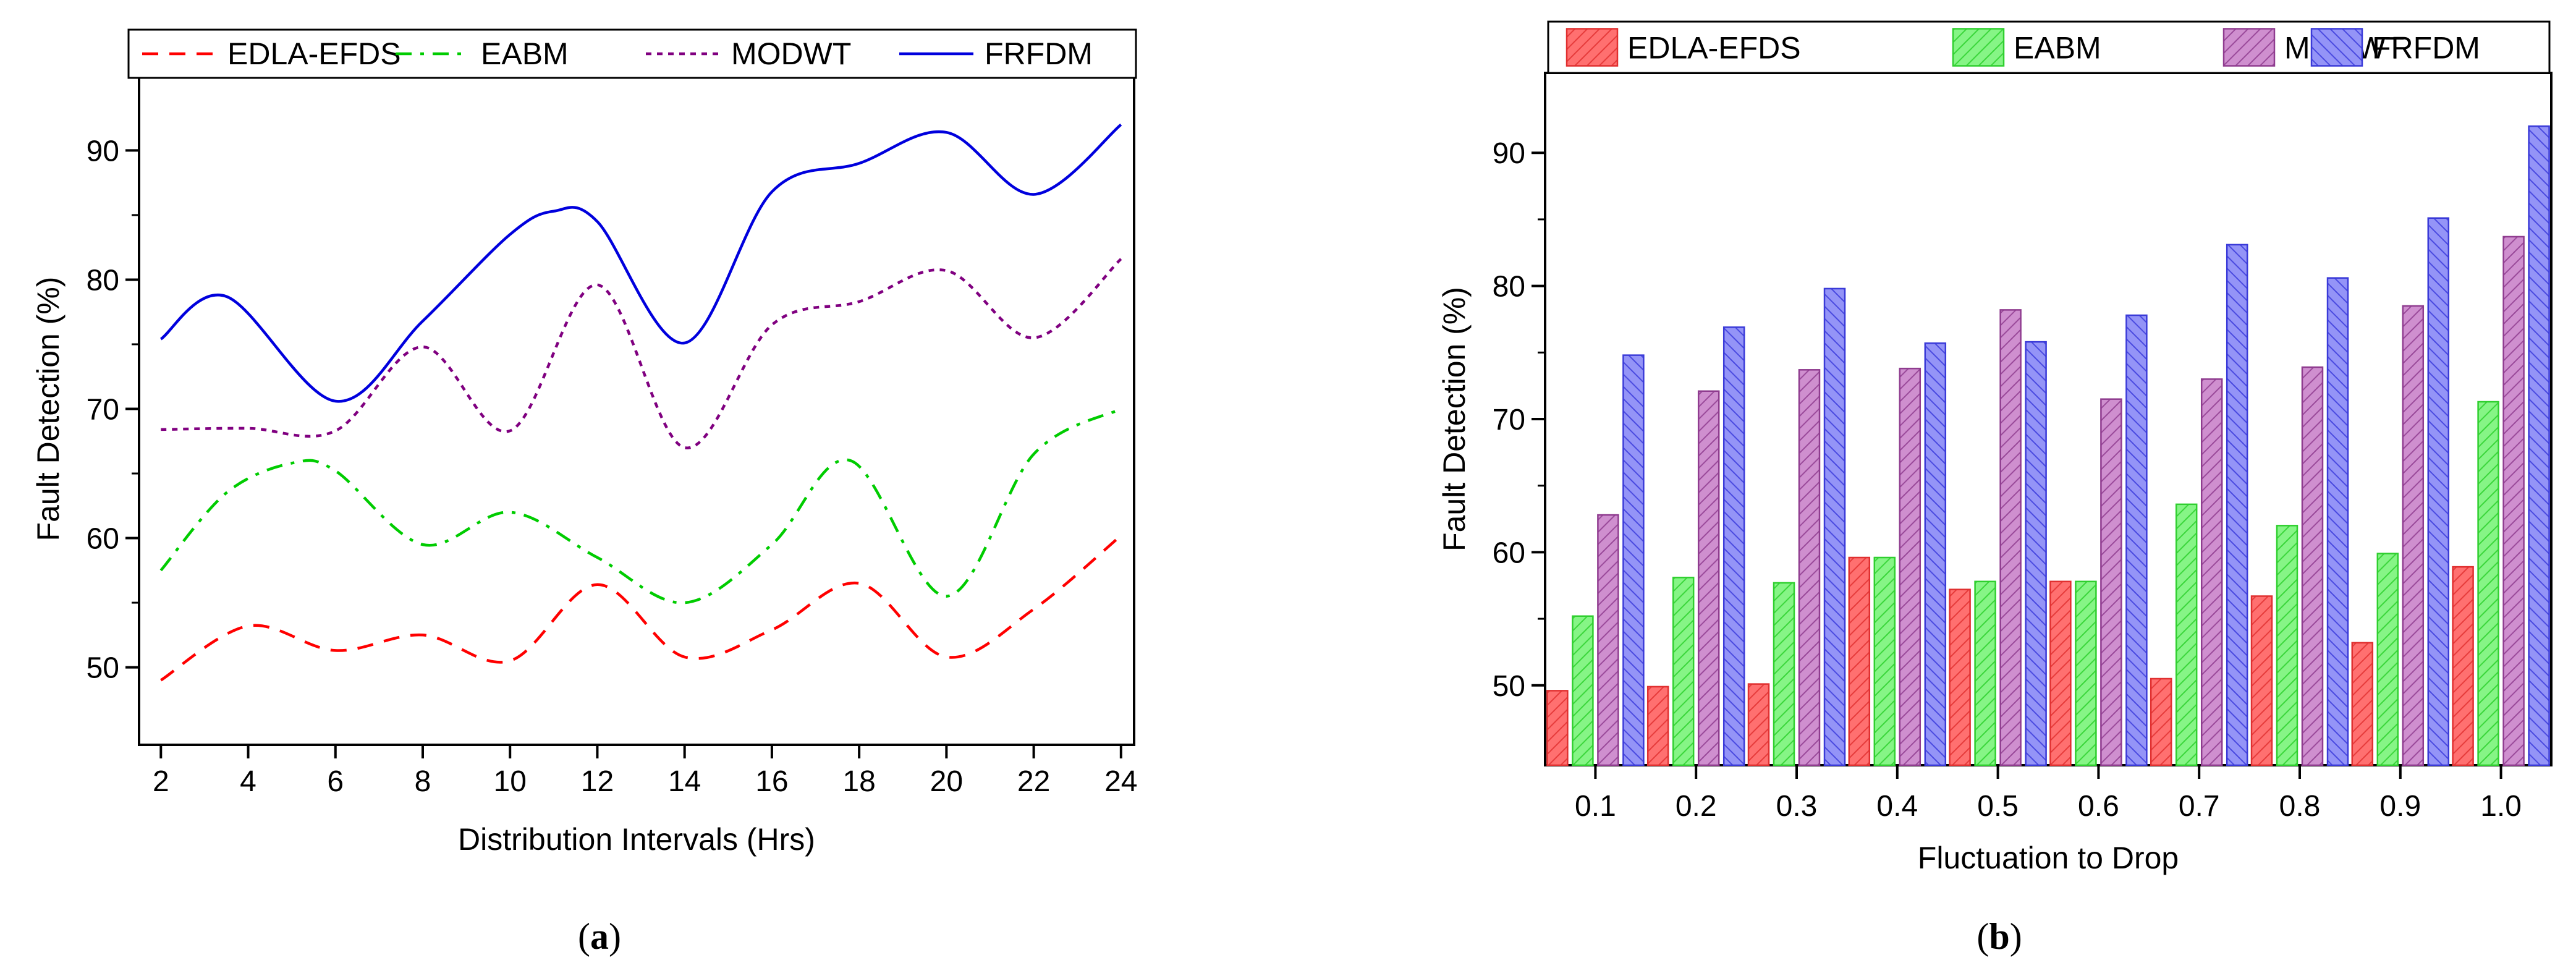 This screenshot has height=976, width=2576. What do you see at coordinates (2501, 807) in the screenshot?
I see `x-tick-label-b: 1.0` at bounding box center [2501, 807].